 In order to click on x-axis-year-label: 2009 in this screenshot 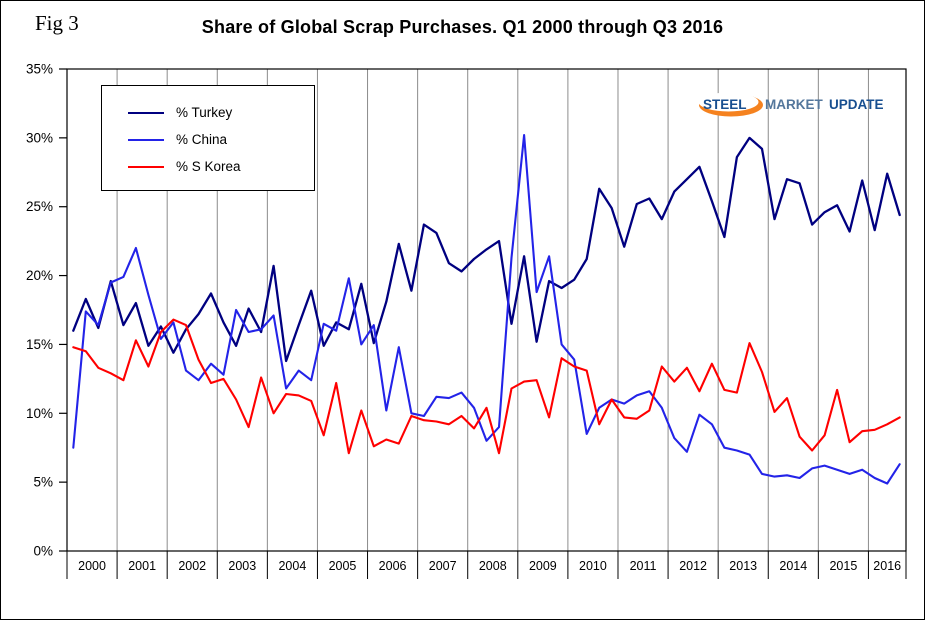, I will do `click(543, 566)`.